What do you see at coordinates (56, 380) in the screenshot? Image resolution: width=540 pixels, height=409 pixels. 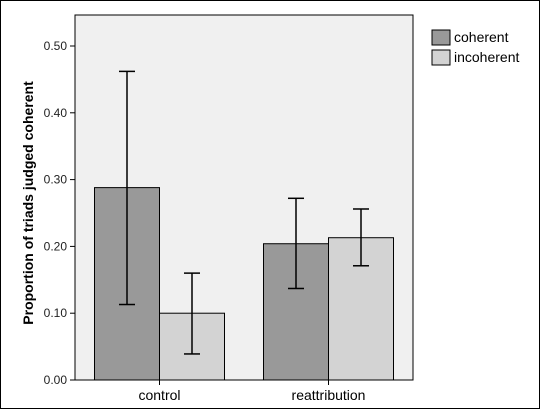 I see `y-tick-label-0.00: 0.00` at bounding box center [56, 380].